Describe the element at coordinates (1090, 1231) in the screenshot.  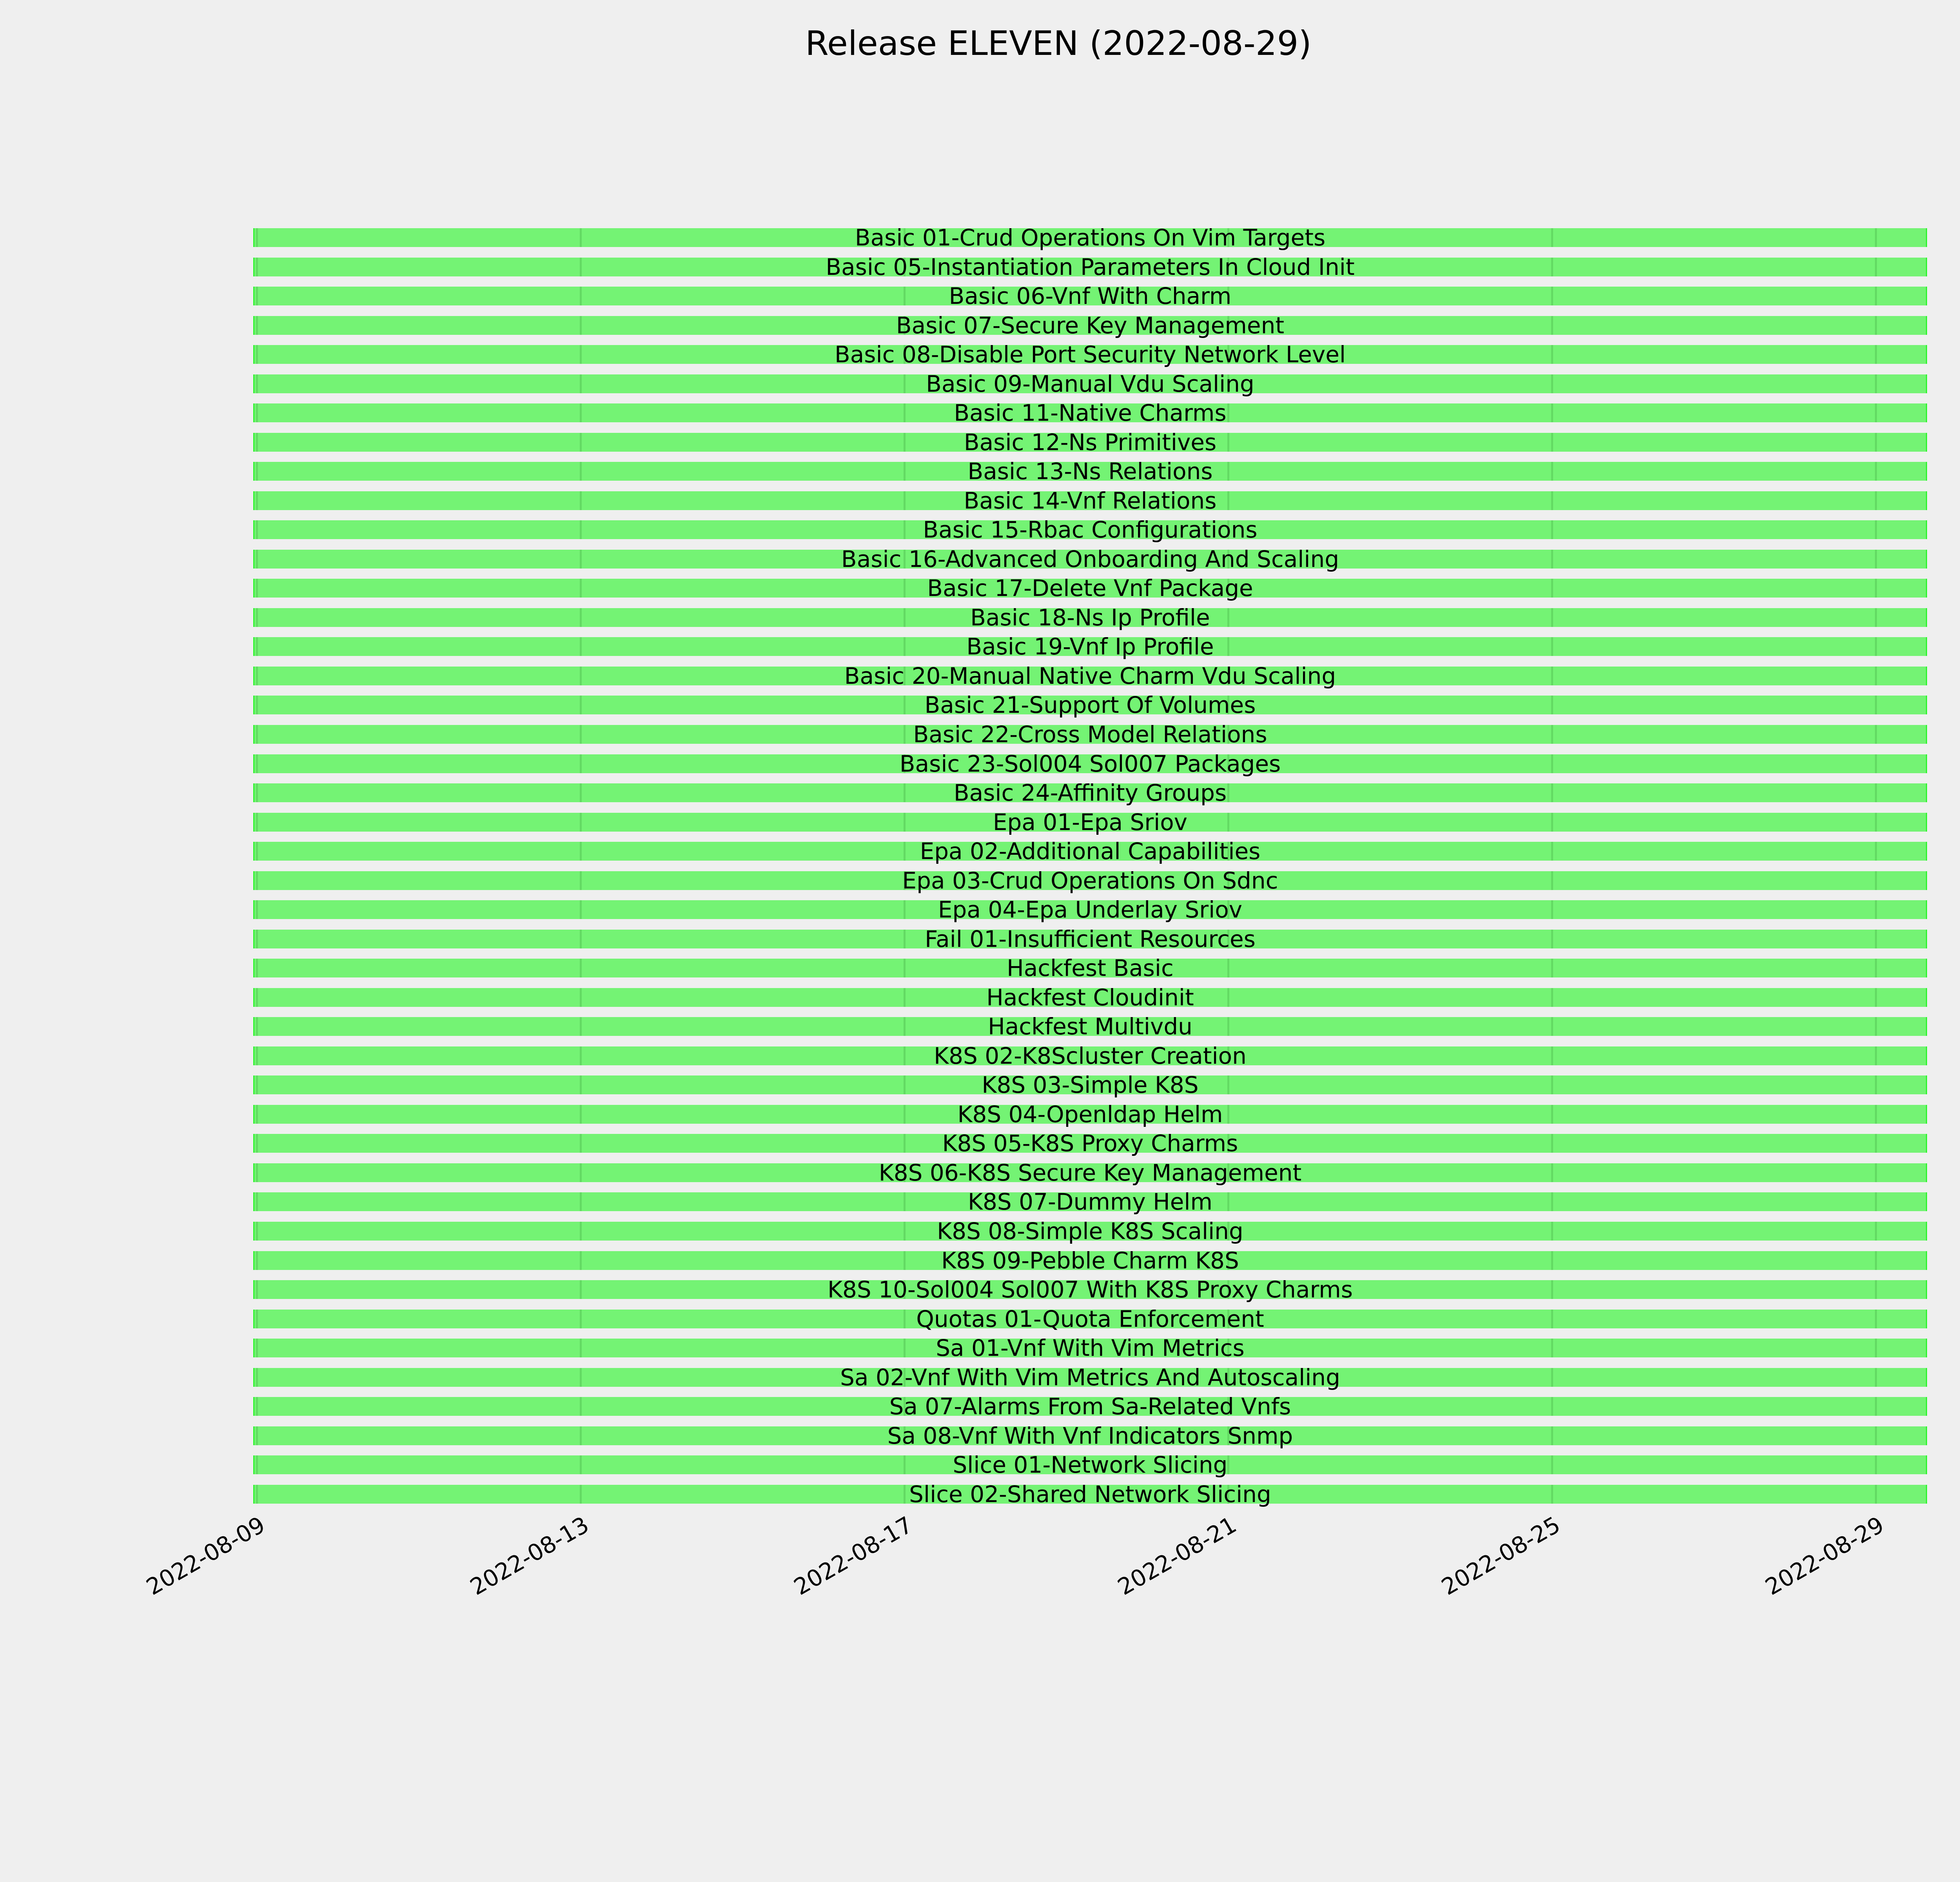
I see `gantt-bar: K8S 08-Simple K8S Scaling` at that location.